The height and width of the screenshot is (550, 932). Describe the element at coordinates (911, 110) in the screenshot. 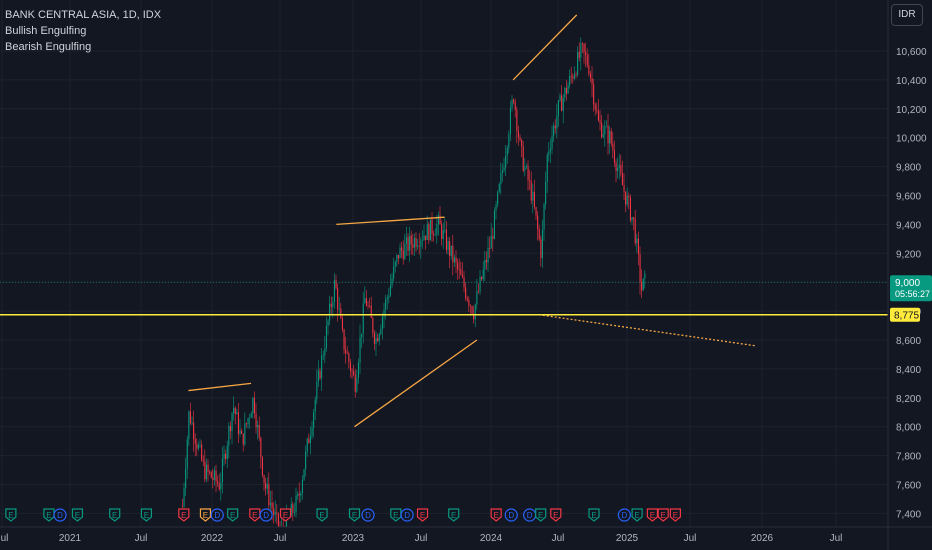

I see `y-tick-label: 10,200` at that location.